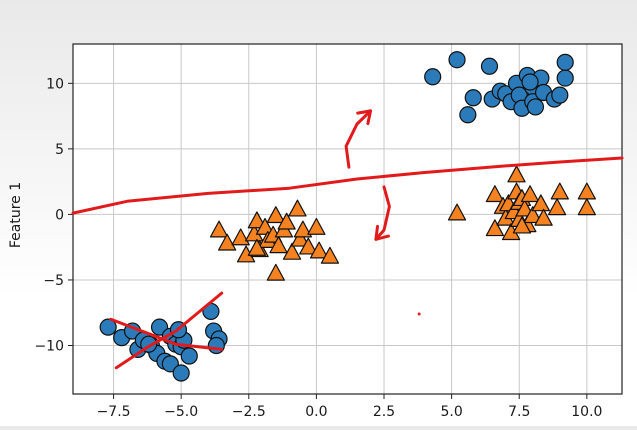 Image resolution: width=637 pixels, height=430 pixels. Describe the element at coordinates (316, 412) in the screenshot. I see `x-tick-label: 0.0` at that location.